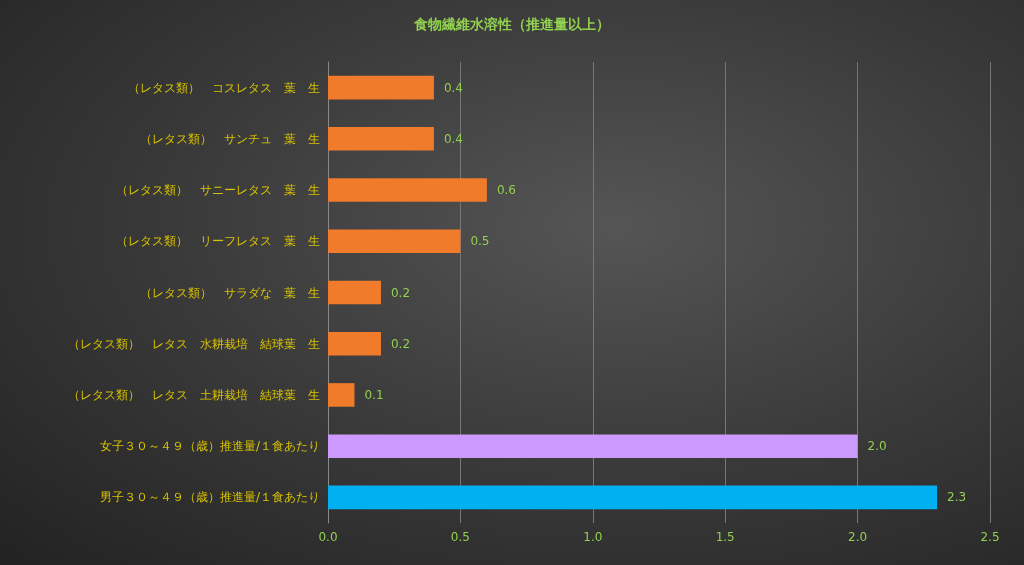 The image size is (1024, 565). What do you see at coordinates (230, 138) in the screenshot?
I see `y-tick-label: （レタス類） サンチュ 葉 生` at bounding box center [230, 138].